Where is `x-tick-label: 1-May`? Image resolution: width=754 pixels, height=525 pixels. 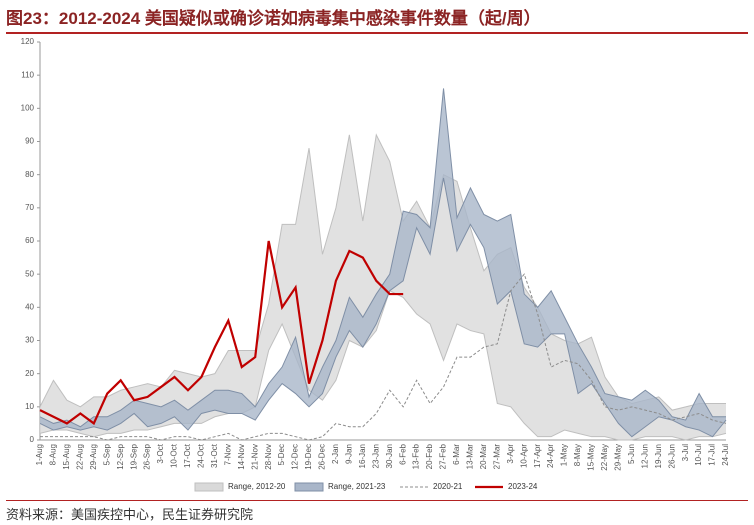 x-tick-label: 1-May is located at coordinates (564, 455).